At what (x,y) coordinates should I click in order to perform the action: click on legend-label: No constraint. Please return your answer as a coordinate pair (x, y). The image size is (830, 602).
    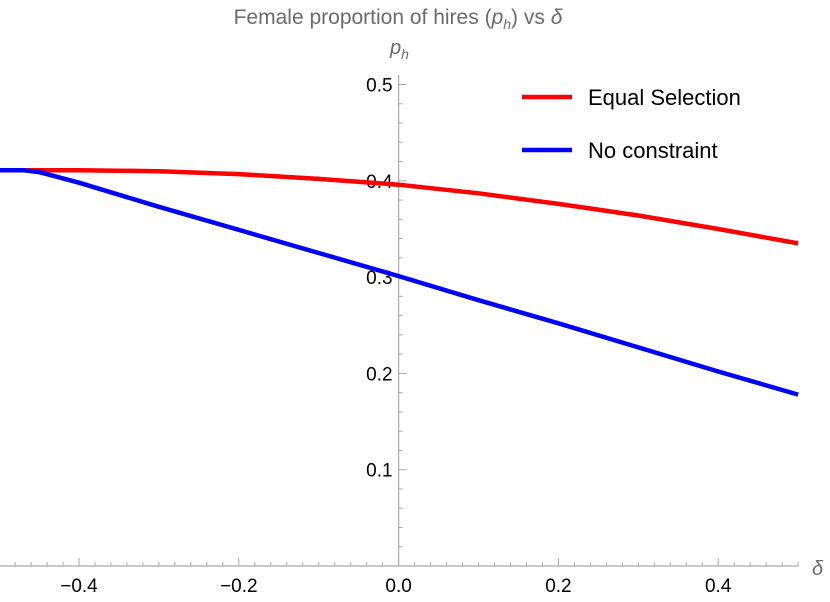
    Looking at the image, I should click on (653, 150).